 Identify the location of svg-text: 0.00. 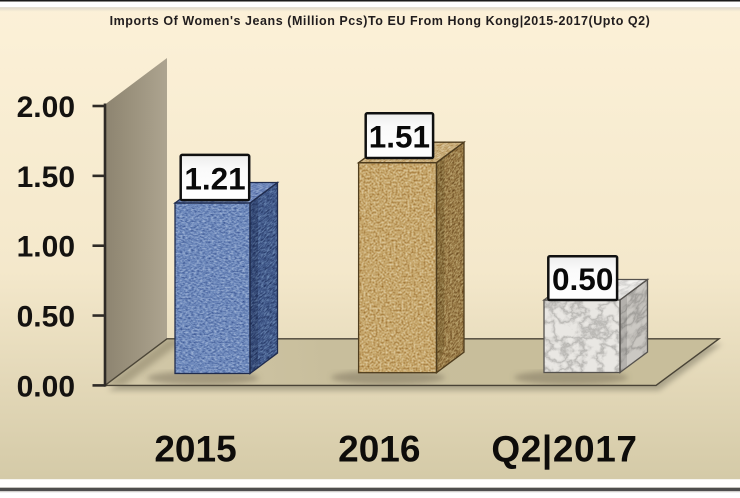
(46, 386).